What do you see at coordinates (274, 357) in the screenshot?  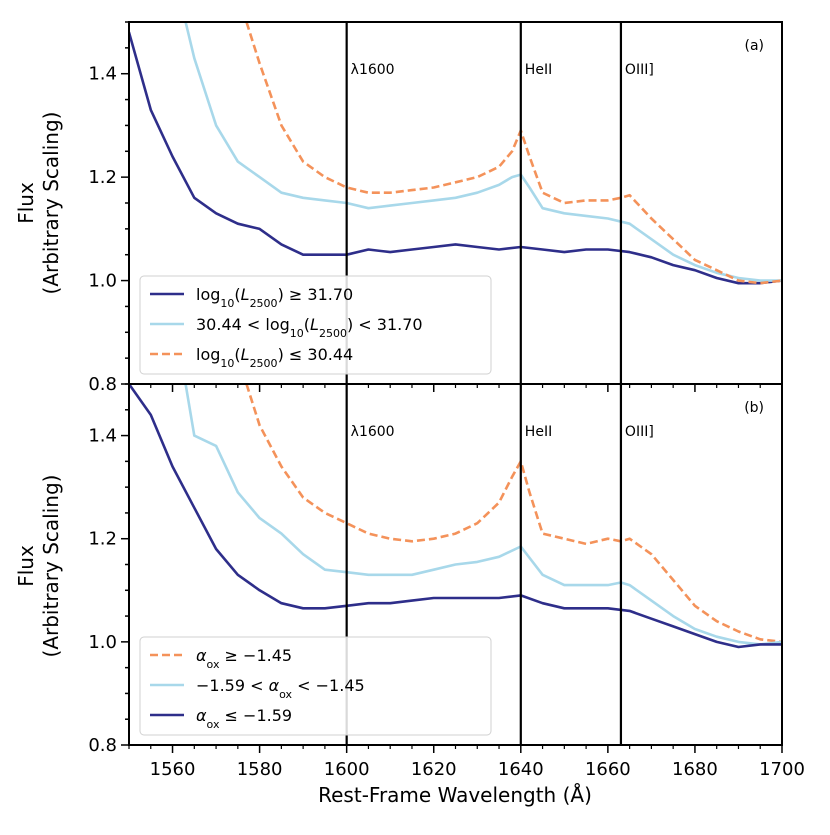 I see `legend-label-3: log10(L2500) ≤ 30.44` at bounding box center [274, 357].